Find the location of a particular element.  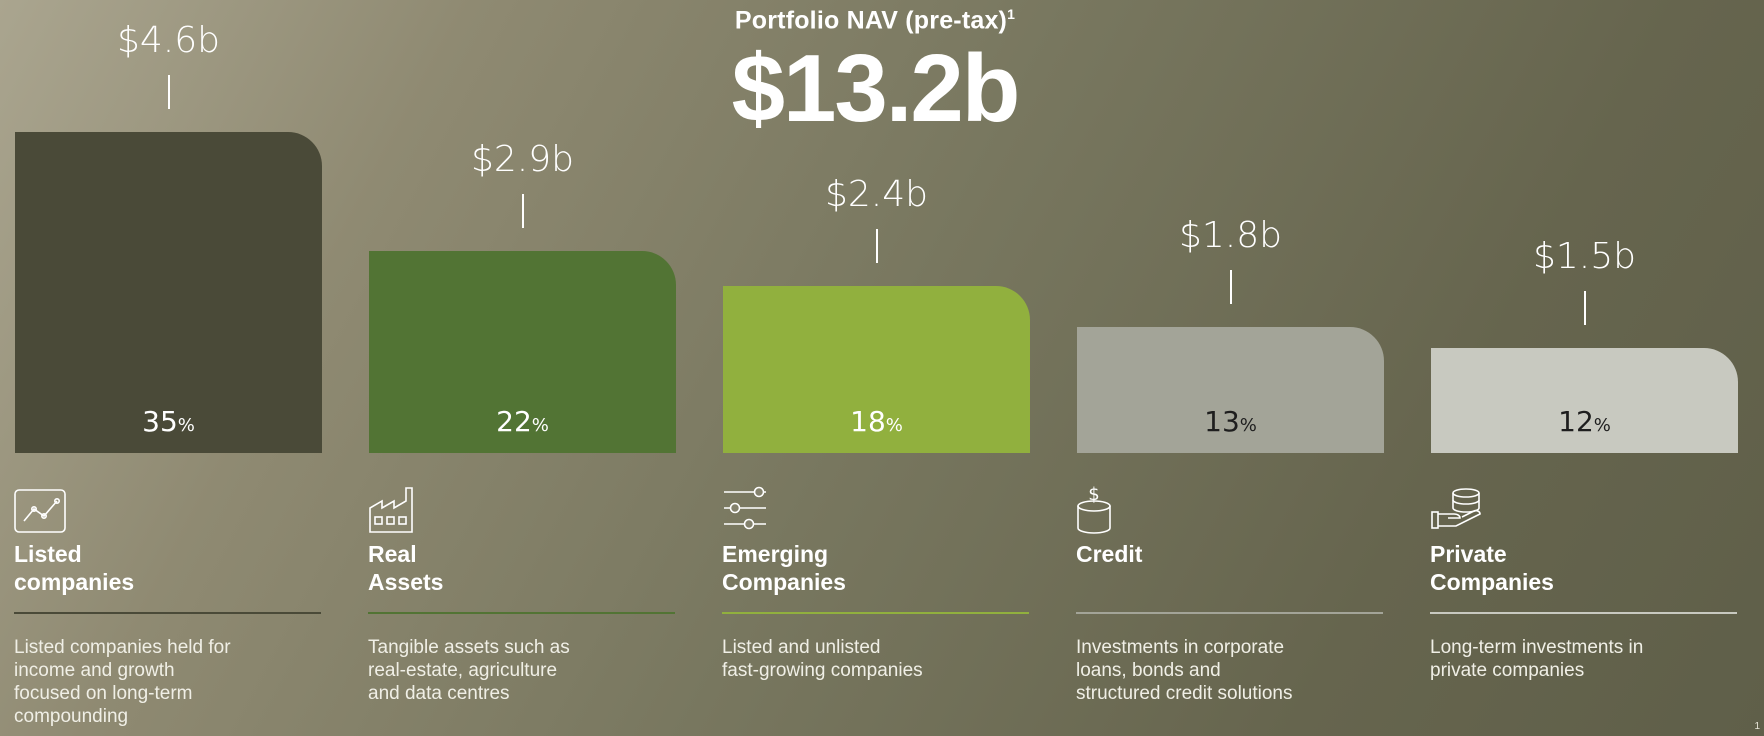

footnote-marker: 1 is located at coordinates (1011, 14).